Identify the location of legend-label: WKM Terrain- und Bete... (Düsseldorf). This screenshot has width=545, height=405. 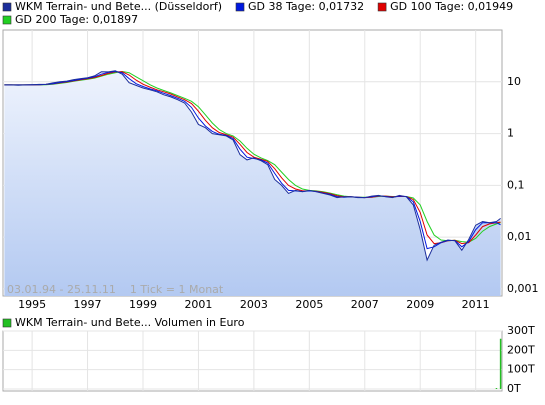
(118, 6).